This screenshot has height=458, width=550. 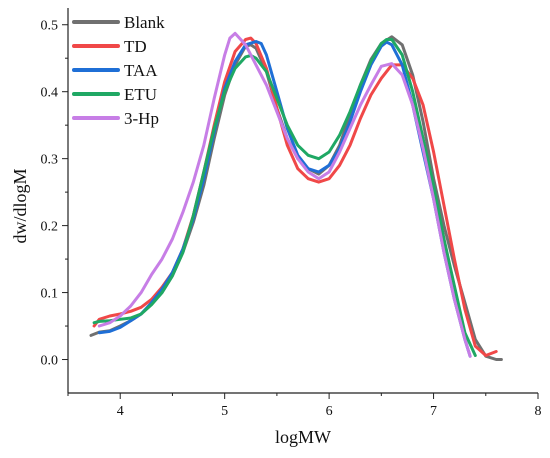 I want to click on legend-label: TAA, so click(x=141, y=70).